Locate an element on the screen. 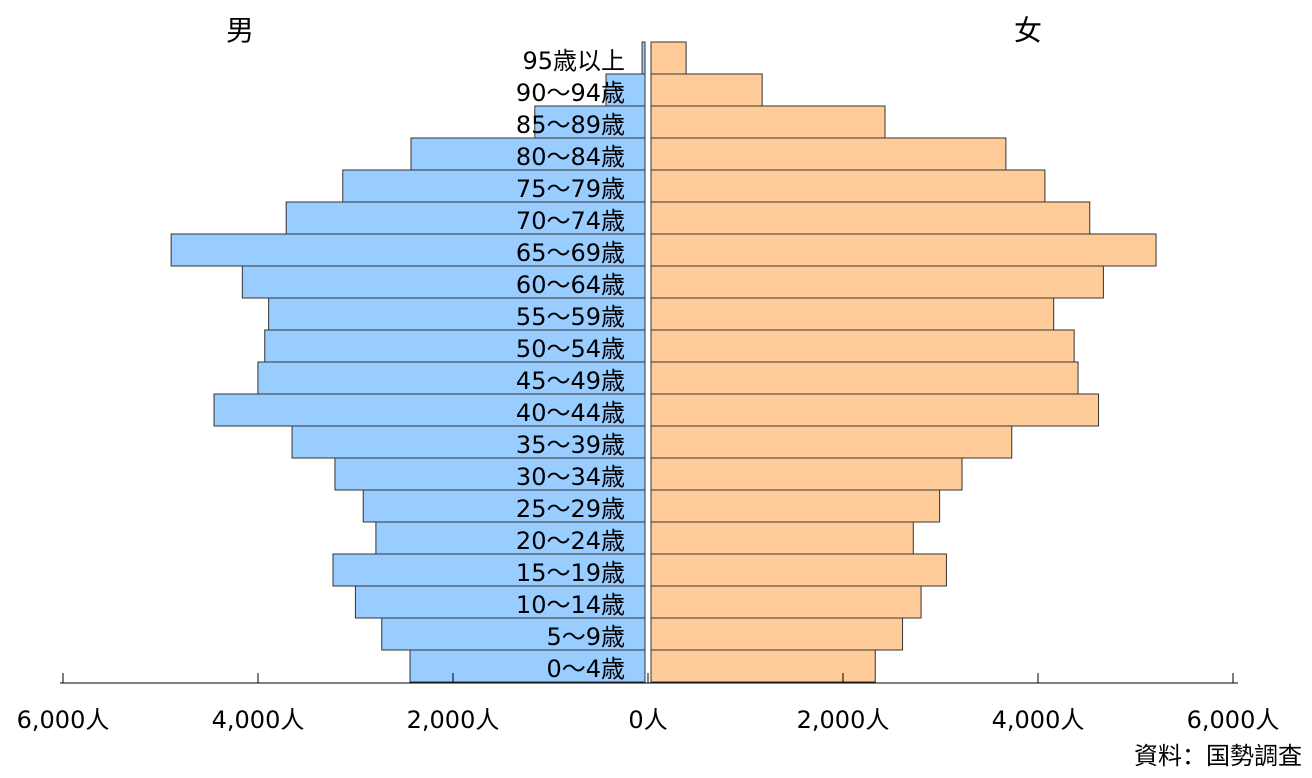 The height and width of the screenshot is (778, 1312). age-group-label: 75～79歳 is located at coordinates (570, 189).